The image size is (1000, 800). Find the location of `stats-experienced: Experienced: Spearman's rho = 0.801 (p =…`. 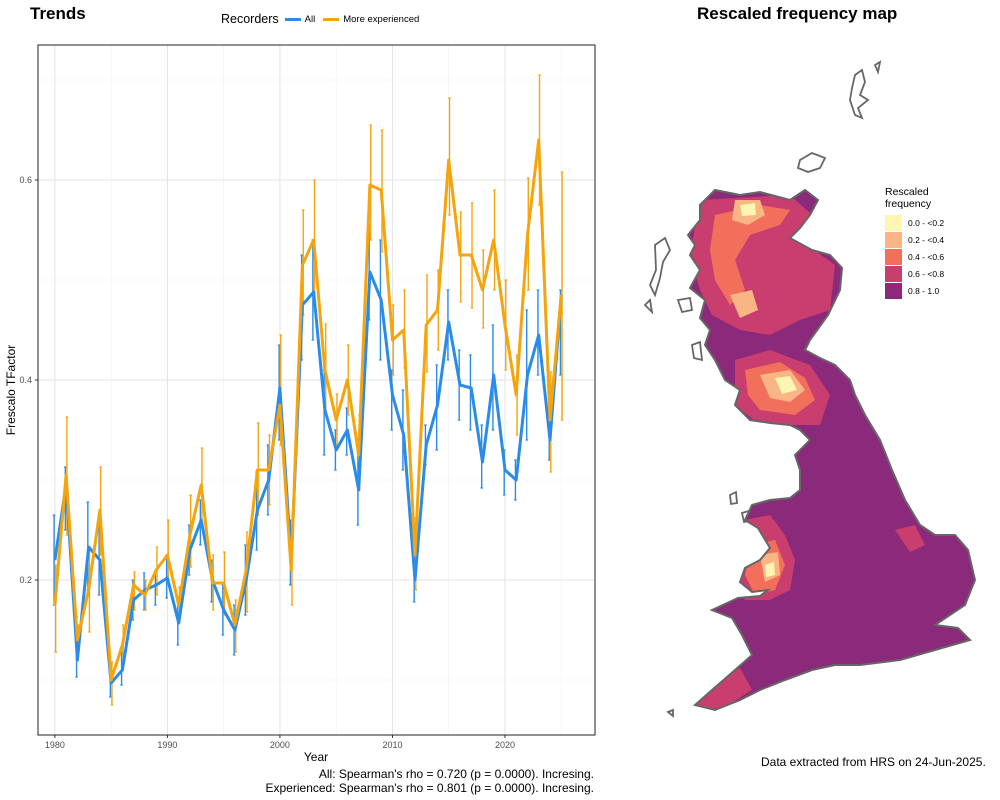

stats-experienced: Experienced: Spearman's rho = 0.801 (p =… is located at coordinates (430, 788).